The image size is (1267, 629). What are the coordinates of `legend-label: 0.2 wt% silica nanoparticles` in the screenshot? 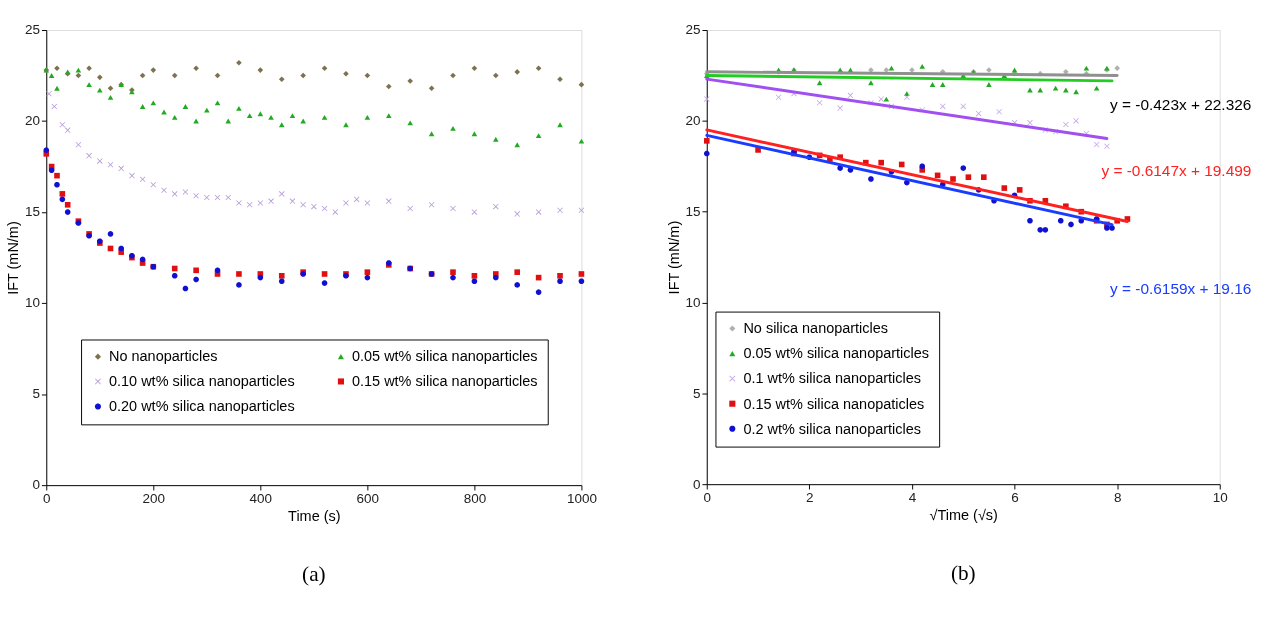 It's located at (832, 428).